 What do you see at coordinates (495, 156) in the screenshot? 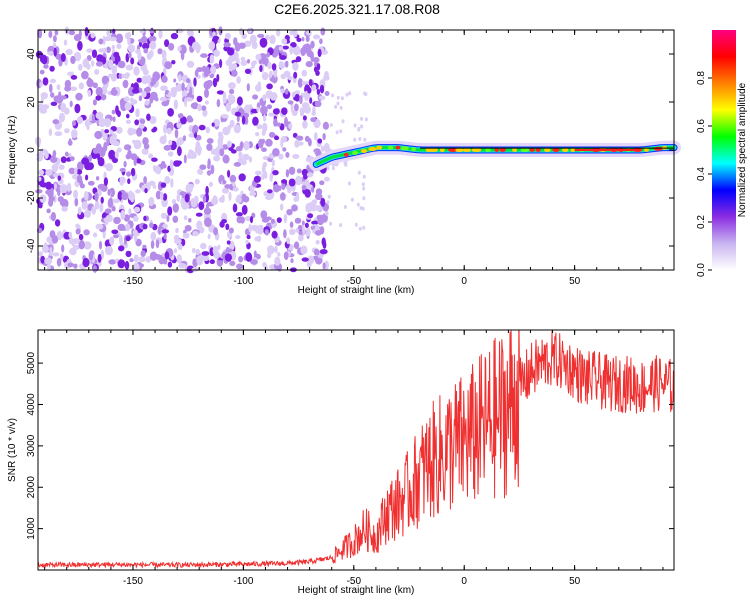
I see `signal-track` at bounding box center [495, 156].